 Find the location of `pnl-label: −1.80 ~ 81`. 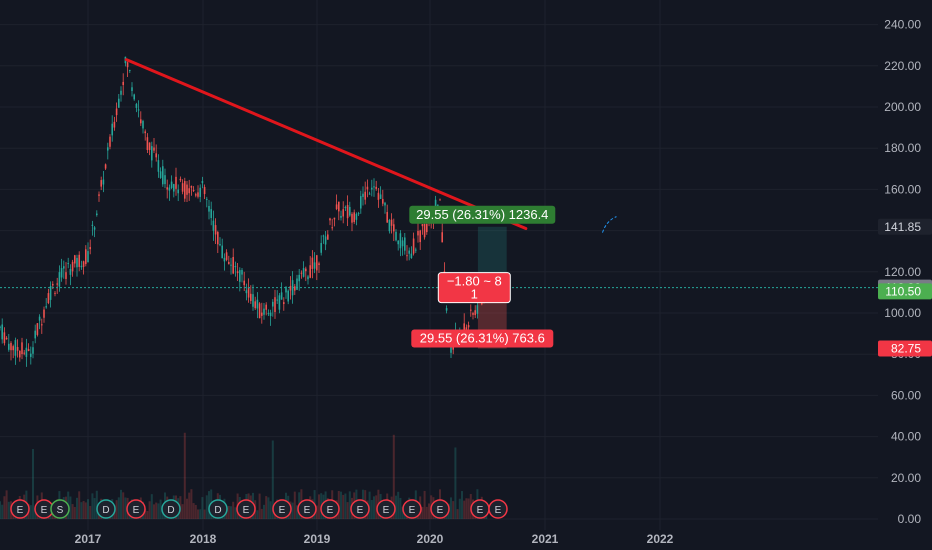

pnl-label: −1.80 ~ 81 is located at coordinates (474, 288).